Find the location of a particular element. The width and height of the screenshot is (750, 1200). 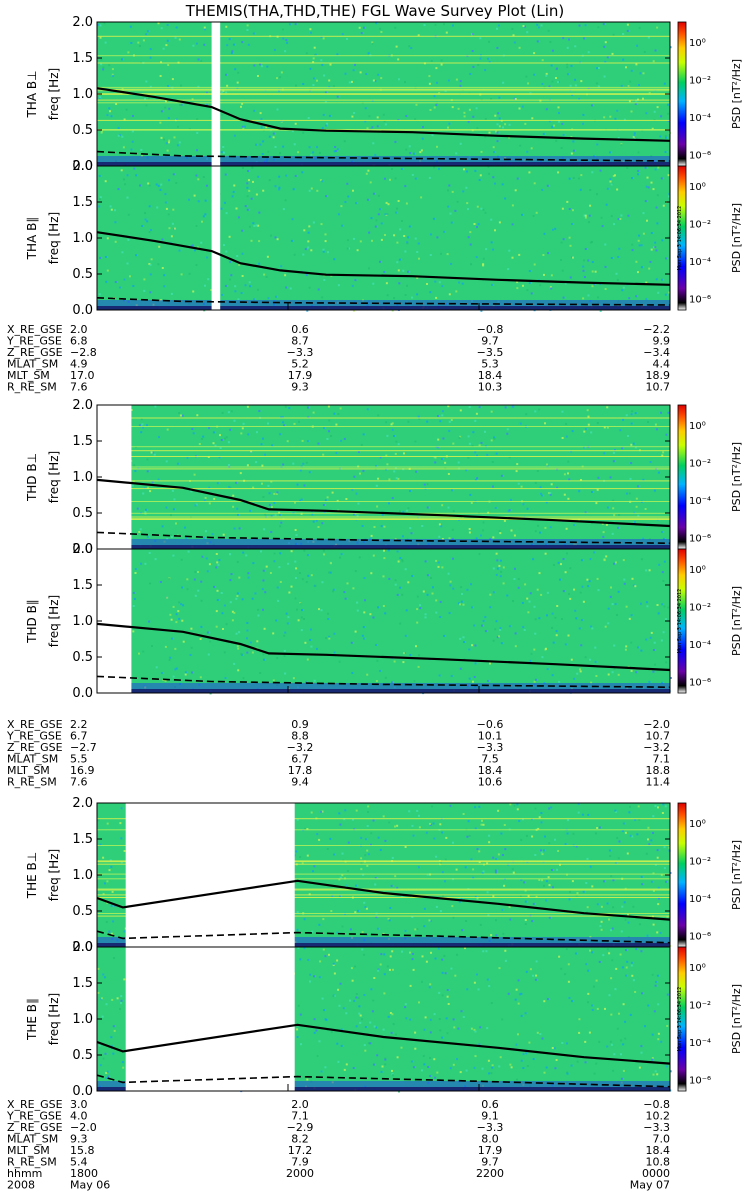

y-tick-label: 1.5 is located at coordinates (82, 202).